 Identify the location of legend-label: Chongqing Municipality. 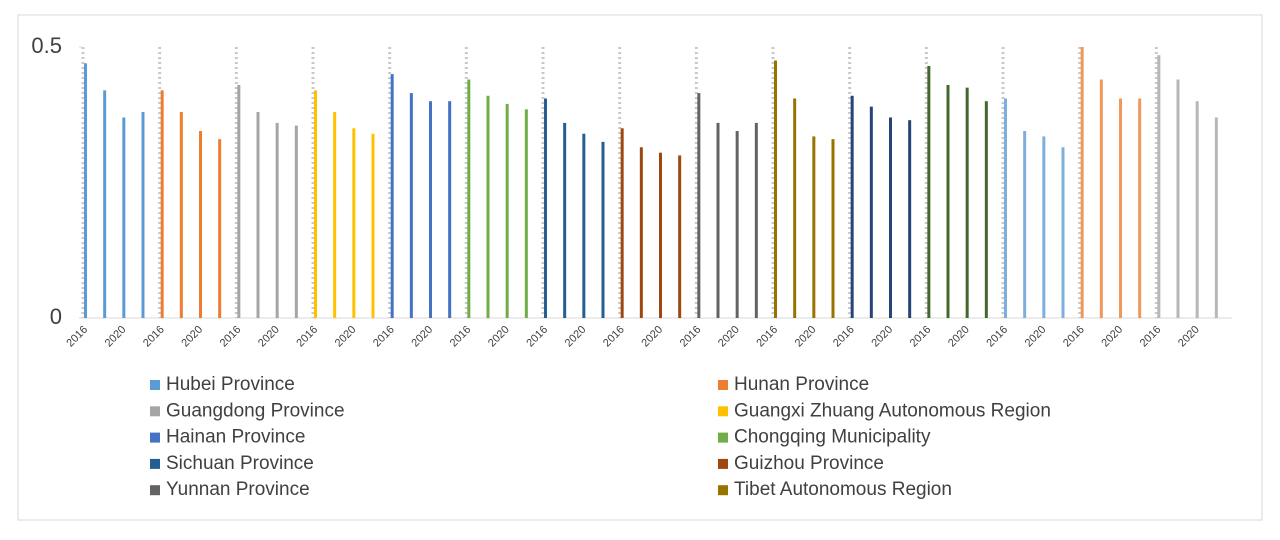
(832, 437).